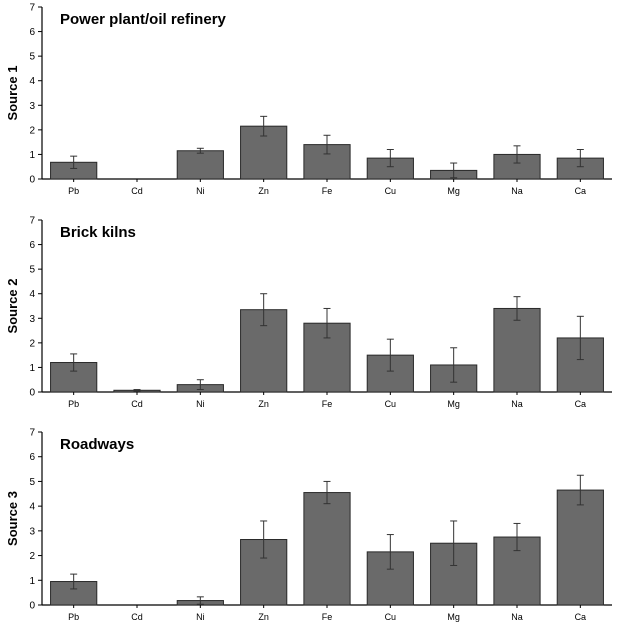 The width and height of the screenshot is (623, 628). I want to click on bar-ca, so click(580, 547).